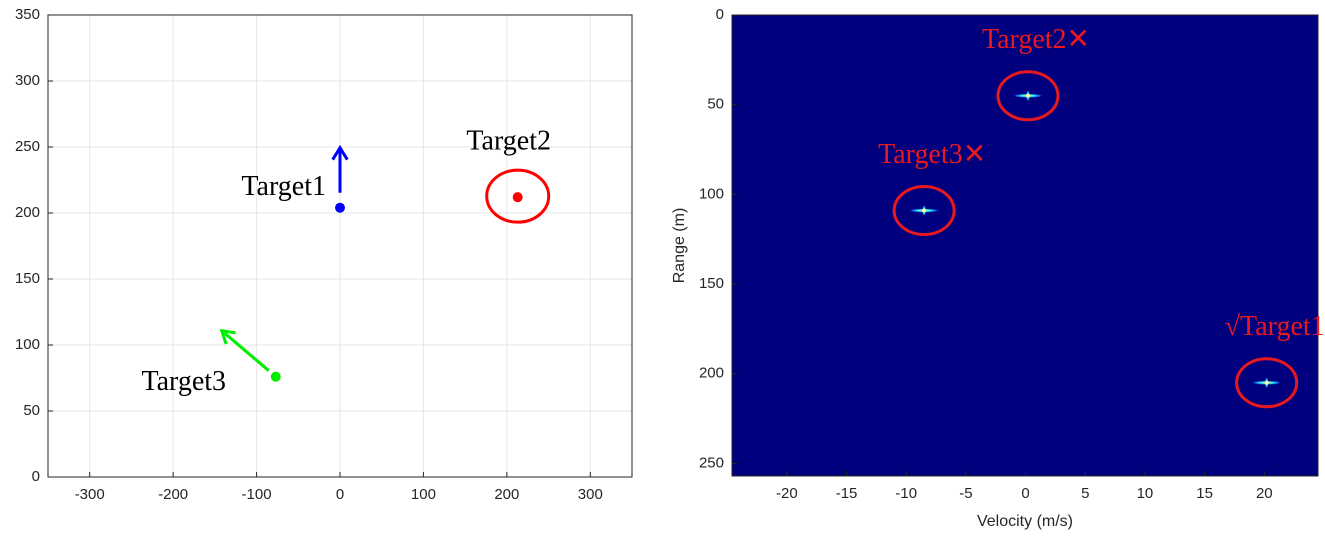 The width and height of the screenshot is (1325, 541). What do you see at coordinates (257, 494) in the screenshot?
I see `x-tick-label: -100` at bounding box center [257, 494].